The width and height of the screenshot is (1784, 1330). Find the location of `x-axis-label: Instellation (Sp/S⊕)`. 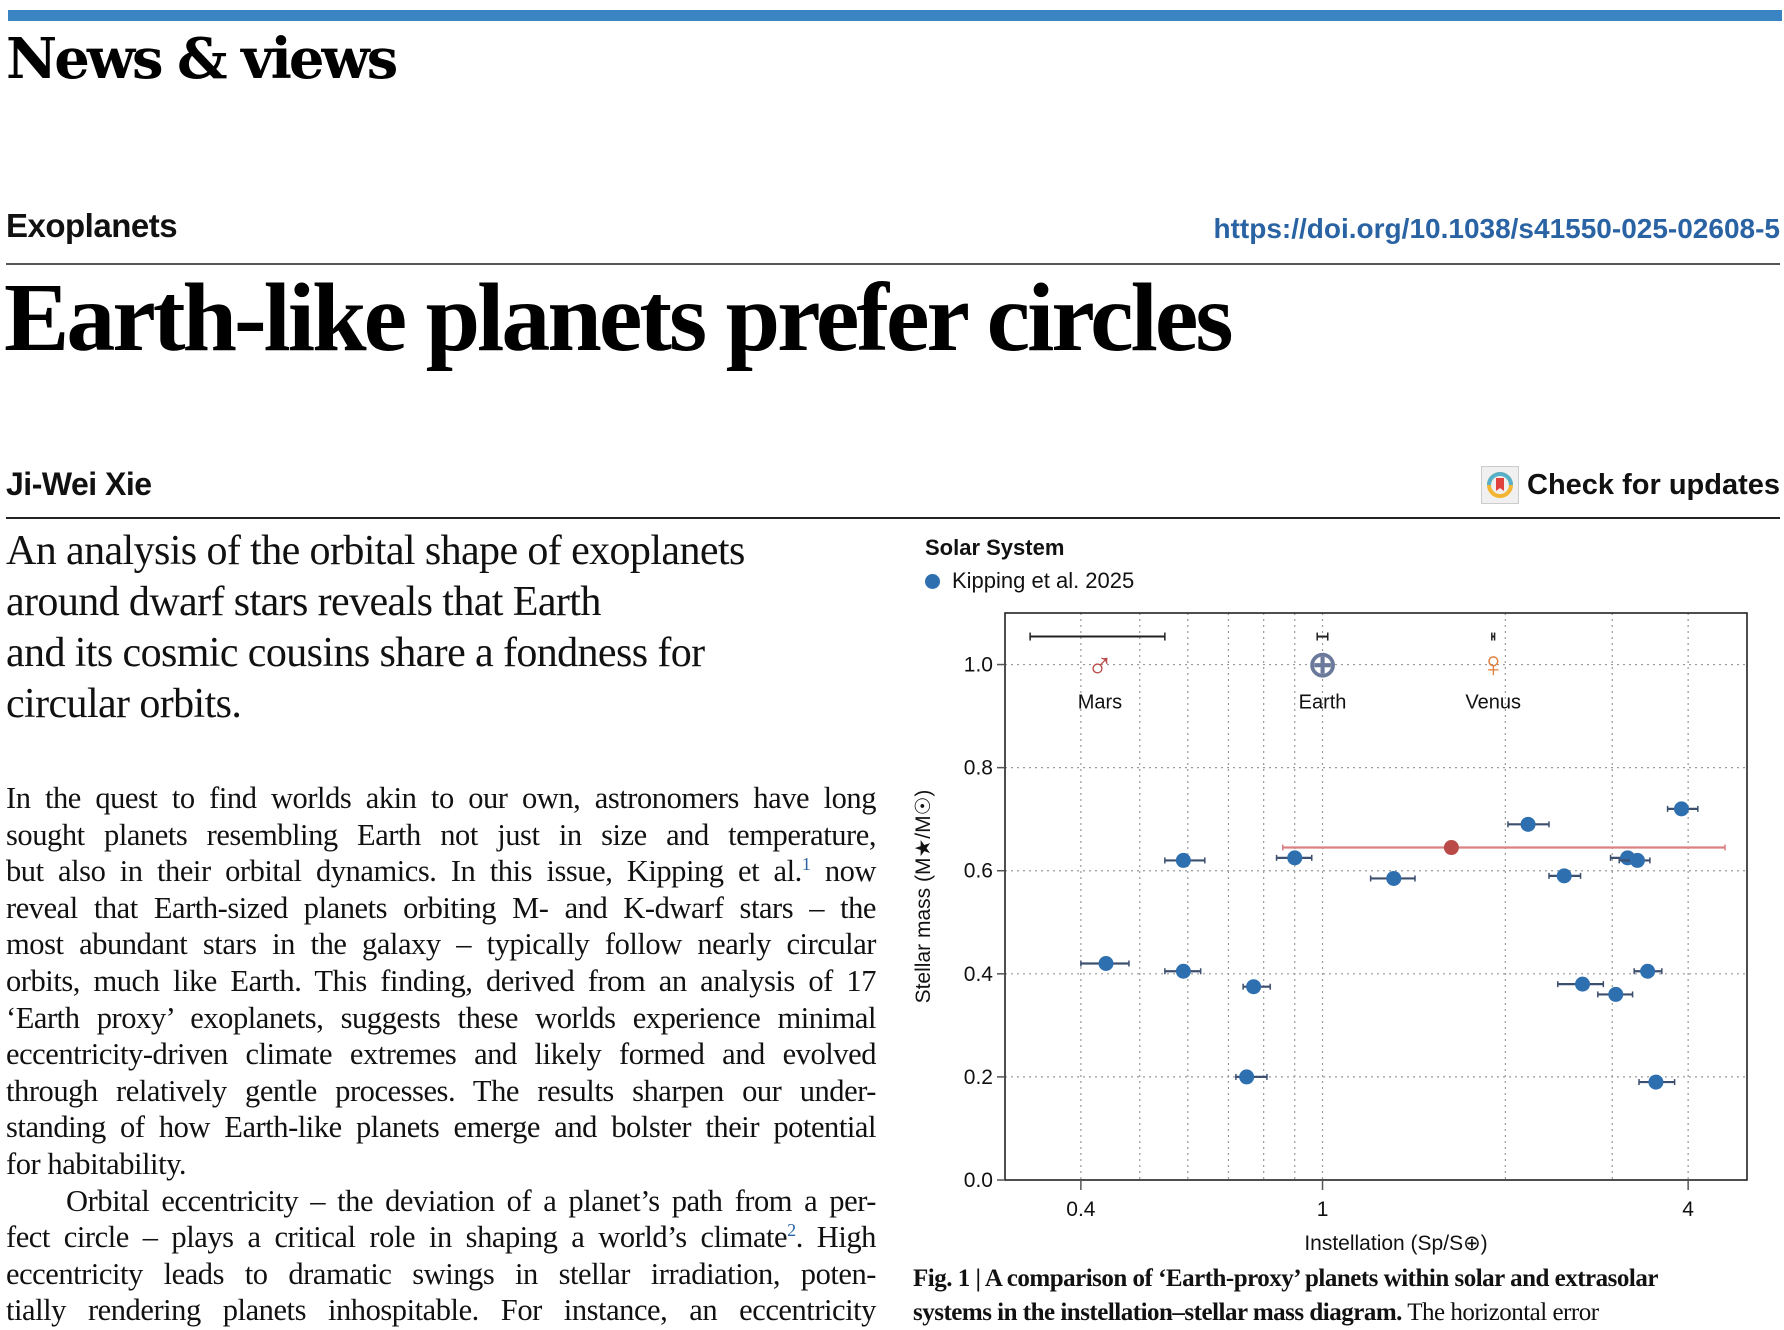

x-axis-label: Instellation (Sp/S⊕) is located at coordinates (1395, 1243).